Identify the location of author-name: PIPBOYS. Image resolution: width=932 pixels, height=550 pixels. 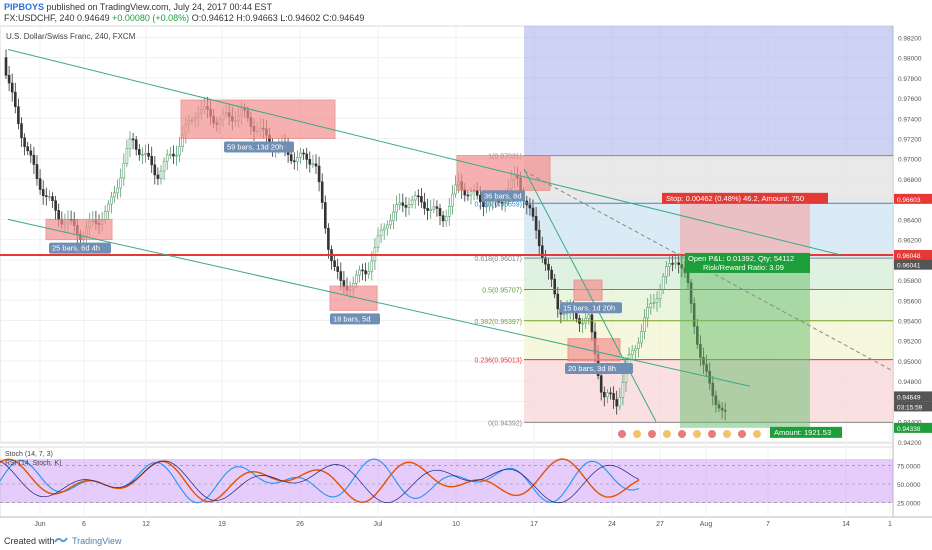
(24, 7).